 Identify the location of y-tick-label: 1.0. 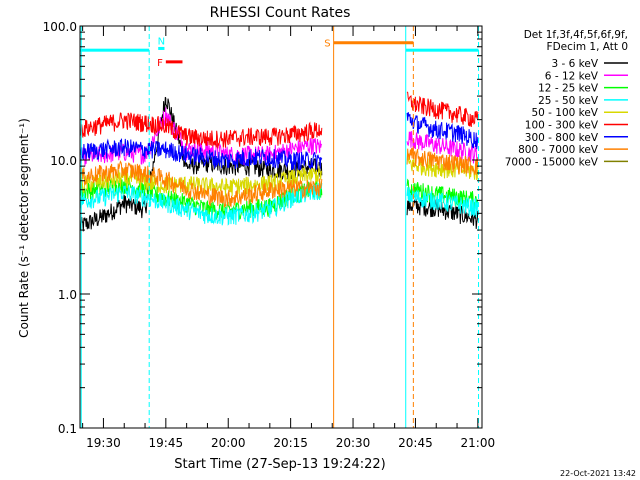
(67, 295).